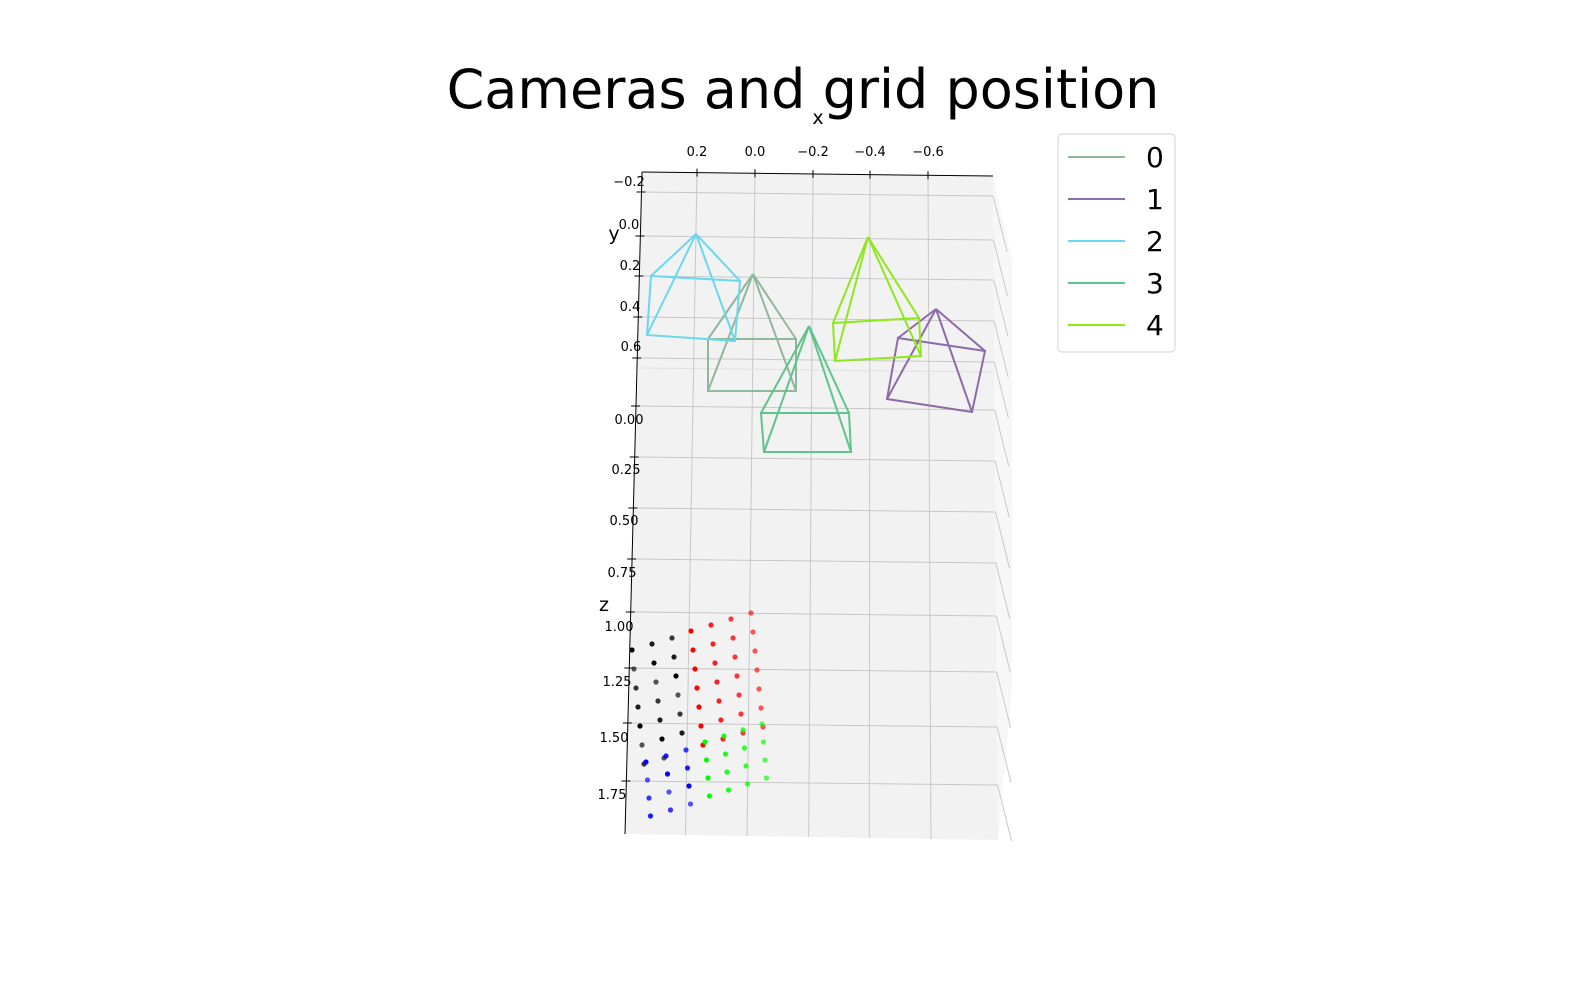 Image resolution: width=1569 pixels, height=1001 pixels. Describe the element at coordinates (612, 795) in the screenshot. I see `z-tick-label: 1.75` at that location.